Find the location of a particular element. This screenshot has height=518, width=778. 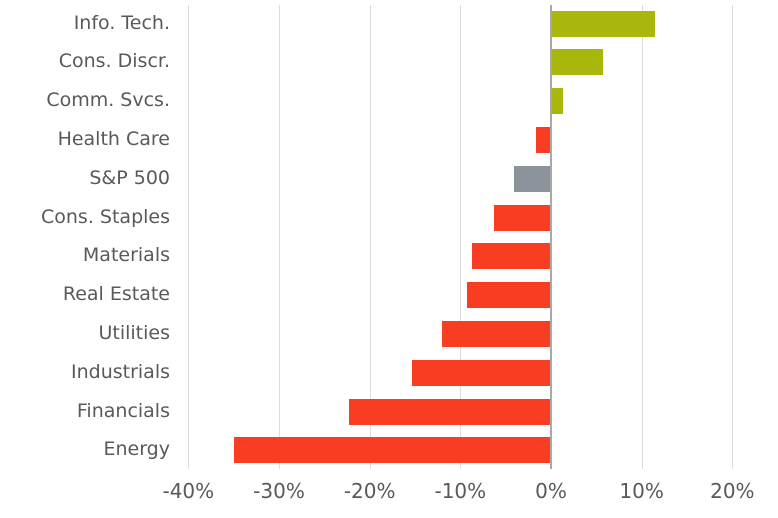

x-tick-label-20: -20% is located at coordinates (369, 491).